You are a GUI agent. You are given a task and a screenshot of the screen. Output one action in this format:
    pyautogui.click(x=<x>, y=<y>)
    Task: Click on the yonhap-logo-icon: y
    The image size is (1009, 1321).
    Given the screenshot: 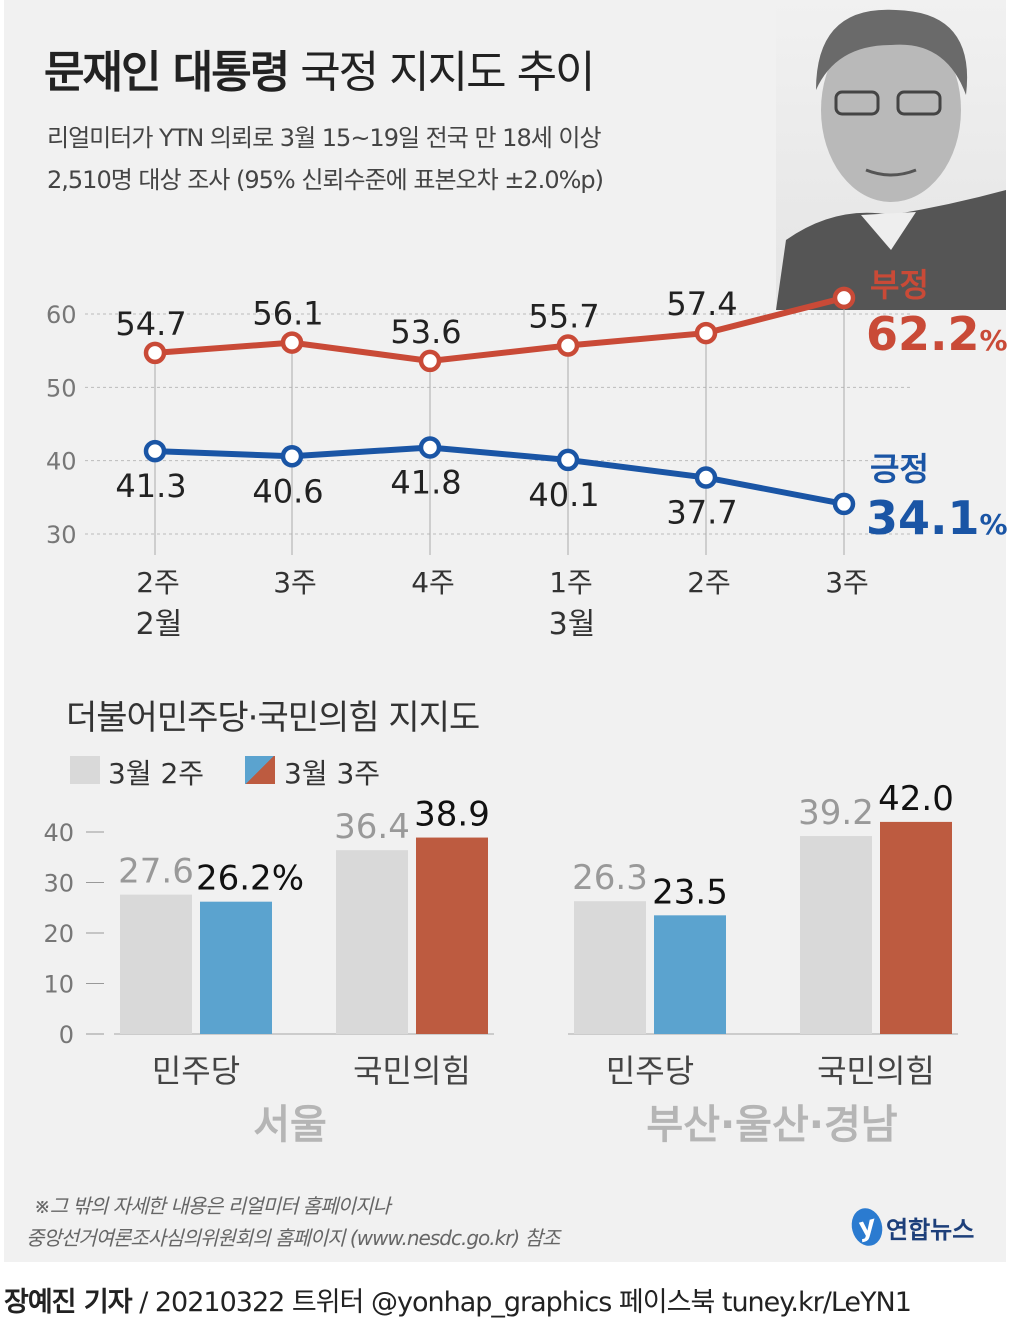 What is the action you would take?
    pyautogui.click(x=867, y=1227)
    